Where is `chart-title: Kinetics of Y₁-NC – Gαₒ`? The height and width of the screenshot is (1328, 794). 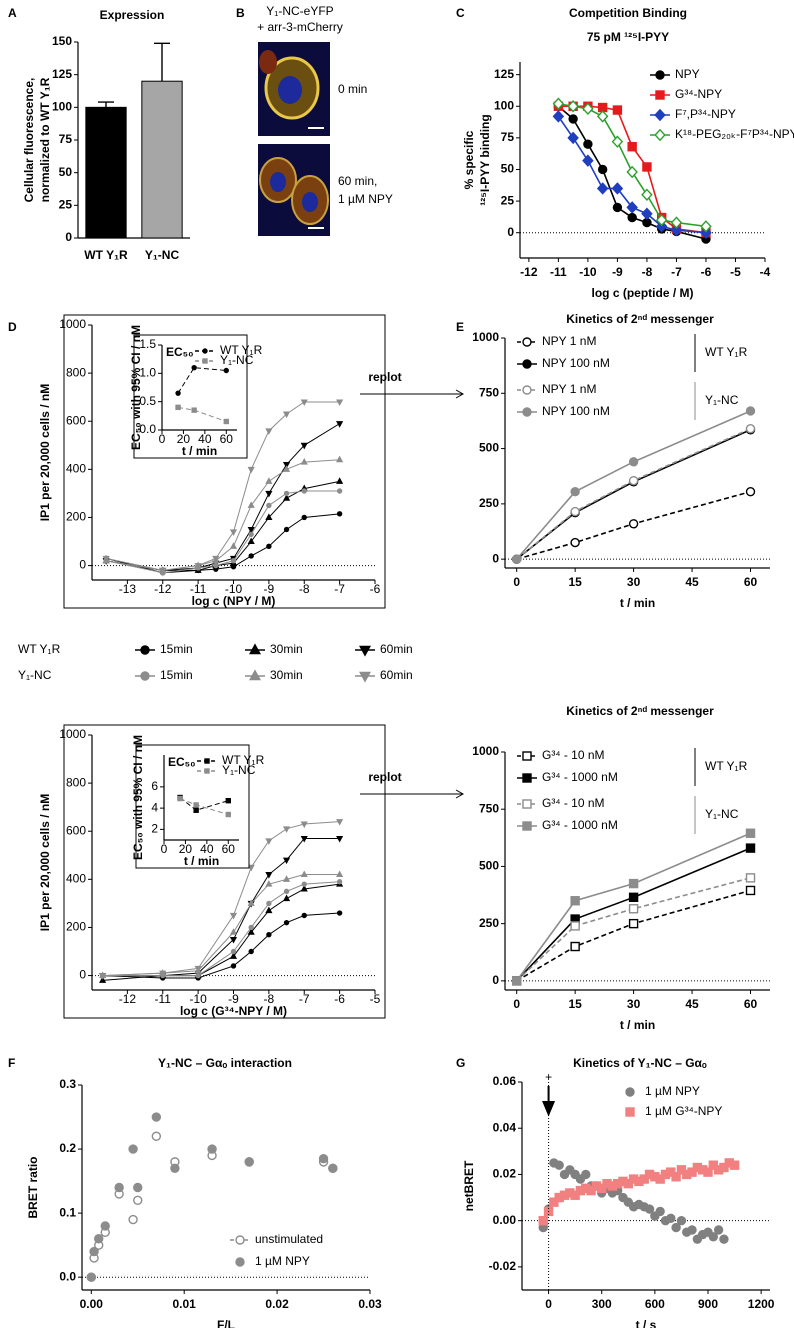
chart-title: Kinetics of Y₁-NC – Gαₒ is located at coordinates (640, 1063).